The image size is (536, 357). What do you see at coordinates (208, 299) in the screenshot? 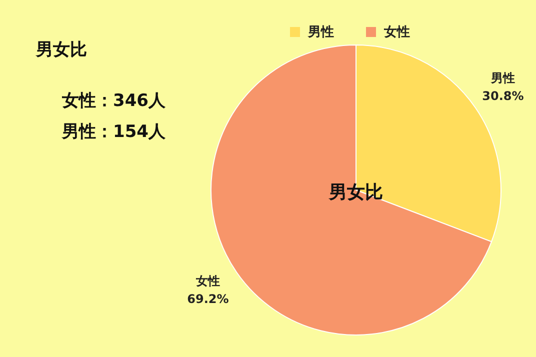
I see `data-label: 69.2%` at bounding box center [208, 299].